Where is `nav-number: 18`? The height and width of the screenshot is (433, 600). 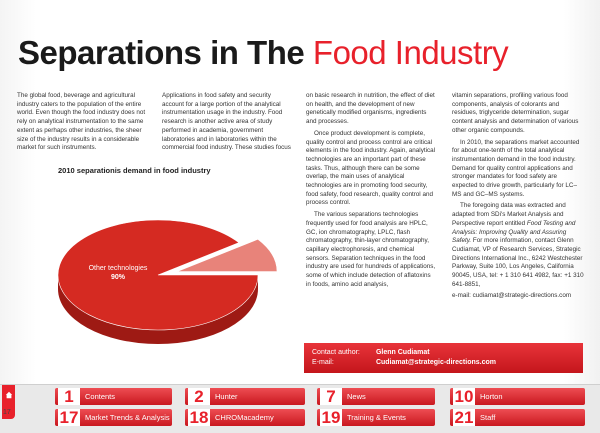
nav-number: 18 is located at coordinates (199, 417).